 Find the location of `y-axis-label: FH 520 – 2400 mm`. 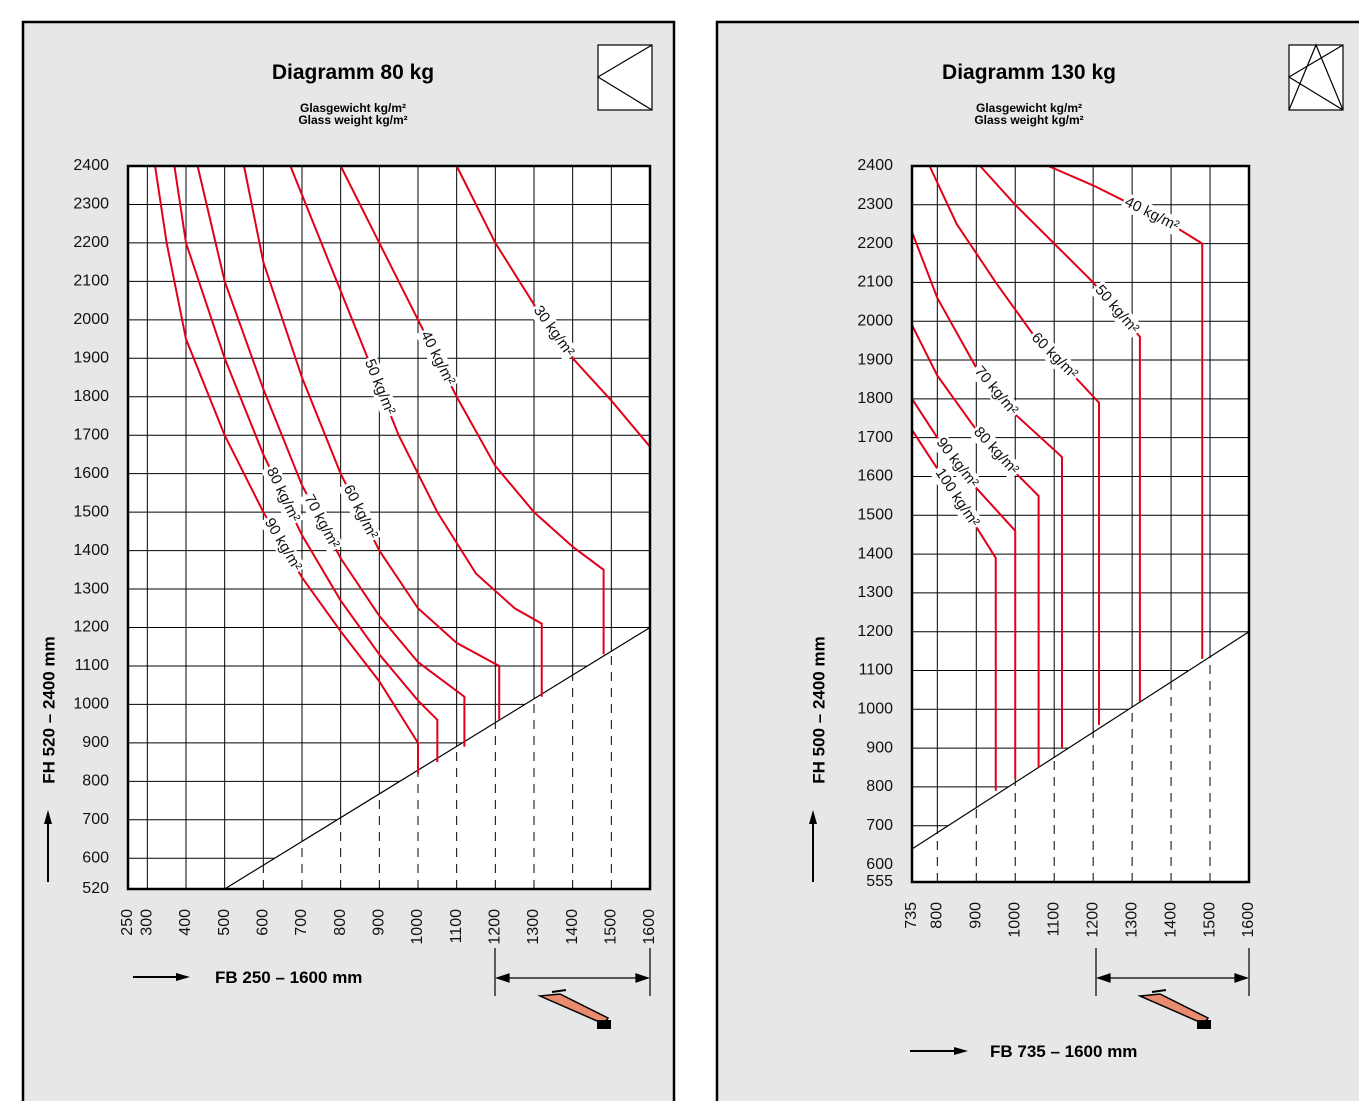

y-axis-label: FH 520 – 2400 mm is located at coordinates (48, 709).